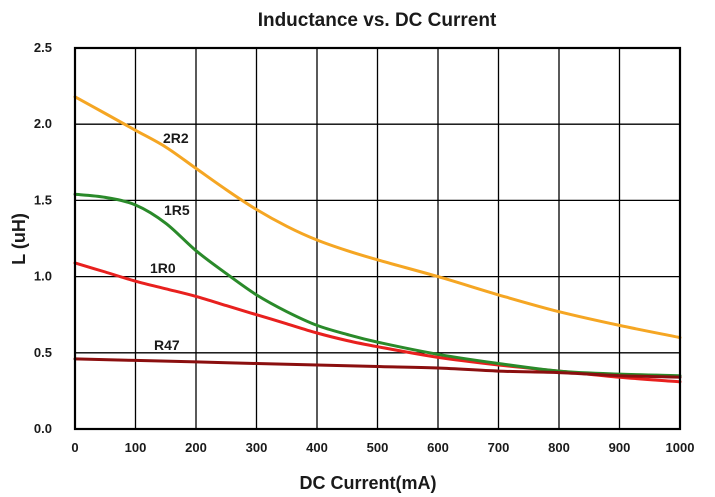  What do you see at coordinates (176, 138) in the screenshot?
I see `series-label-2r2: 2R2` at bounding box center [176, 138].